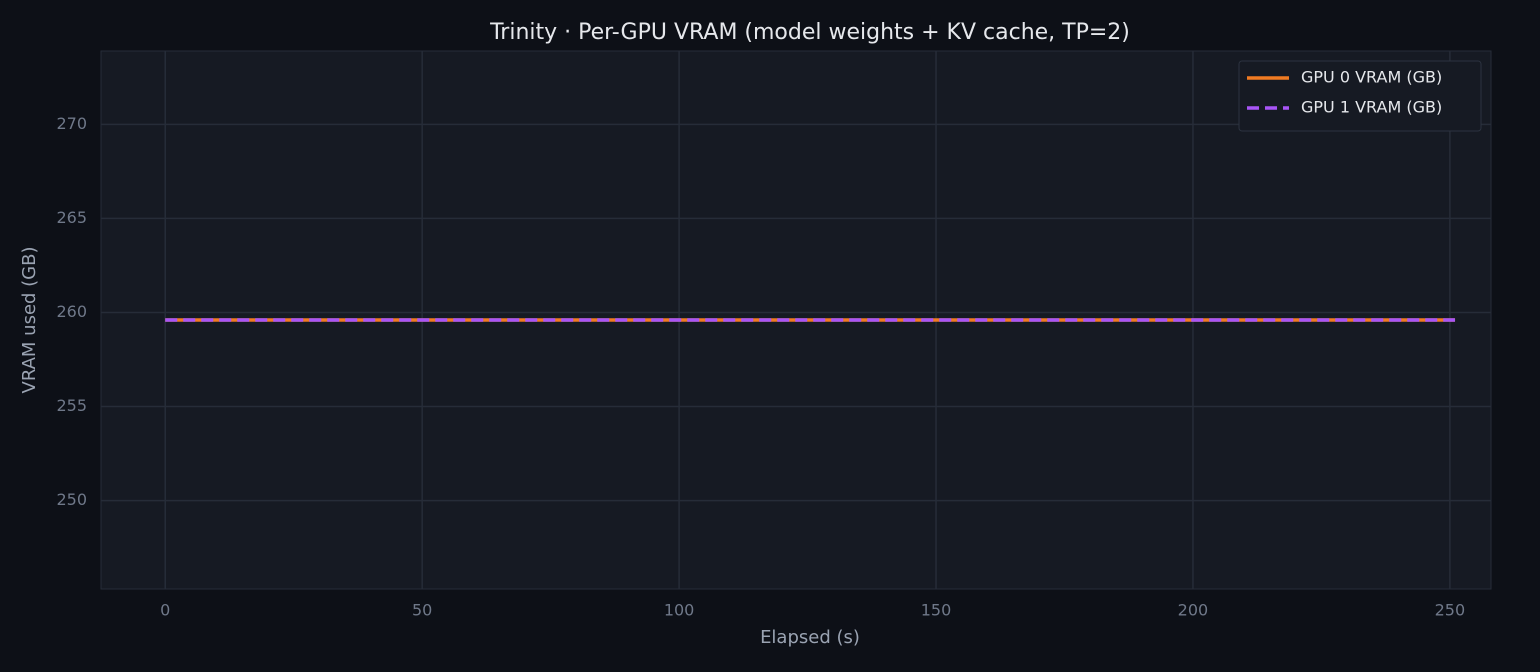  What do you see at coordinates (1450, 610) in the screenshot?
I see `x-tick-label: 250` at bounding box center [1450, 610].